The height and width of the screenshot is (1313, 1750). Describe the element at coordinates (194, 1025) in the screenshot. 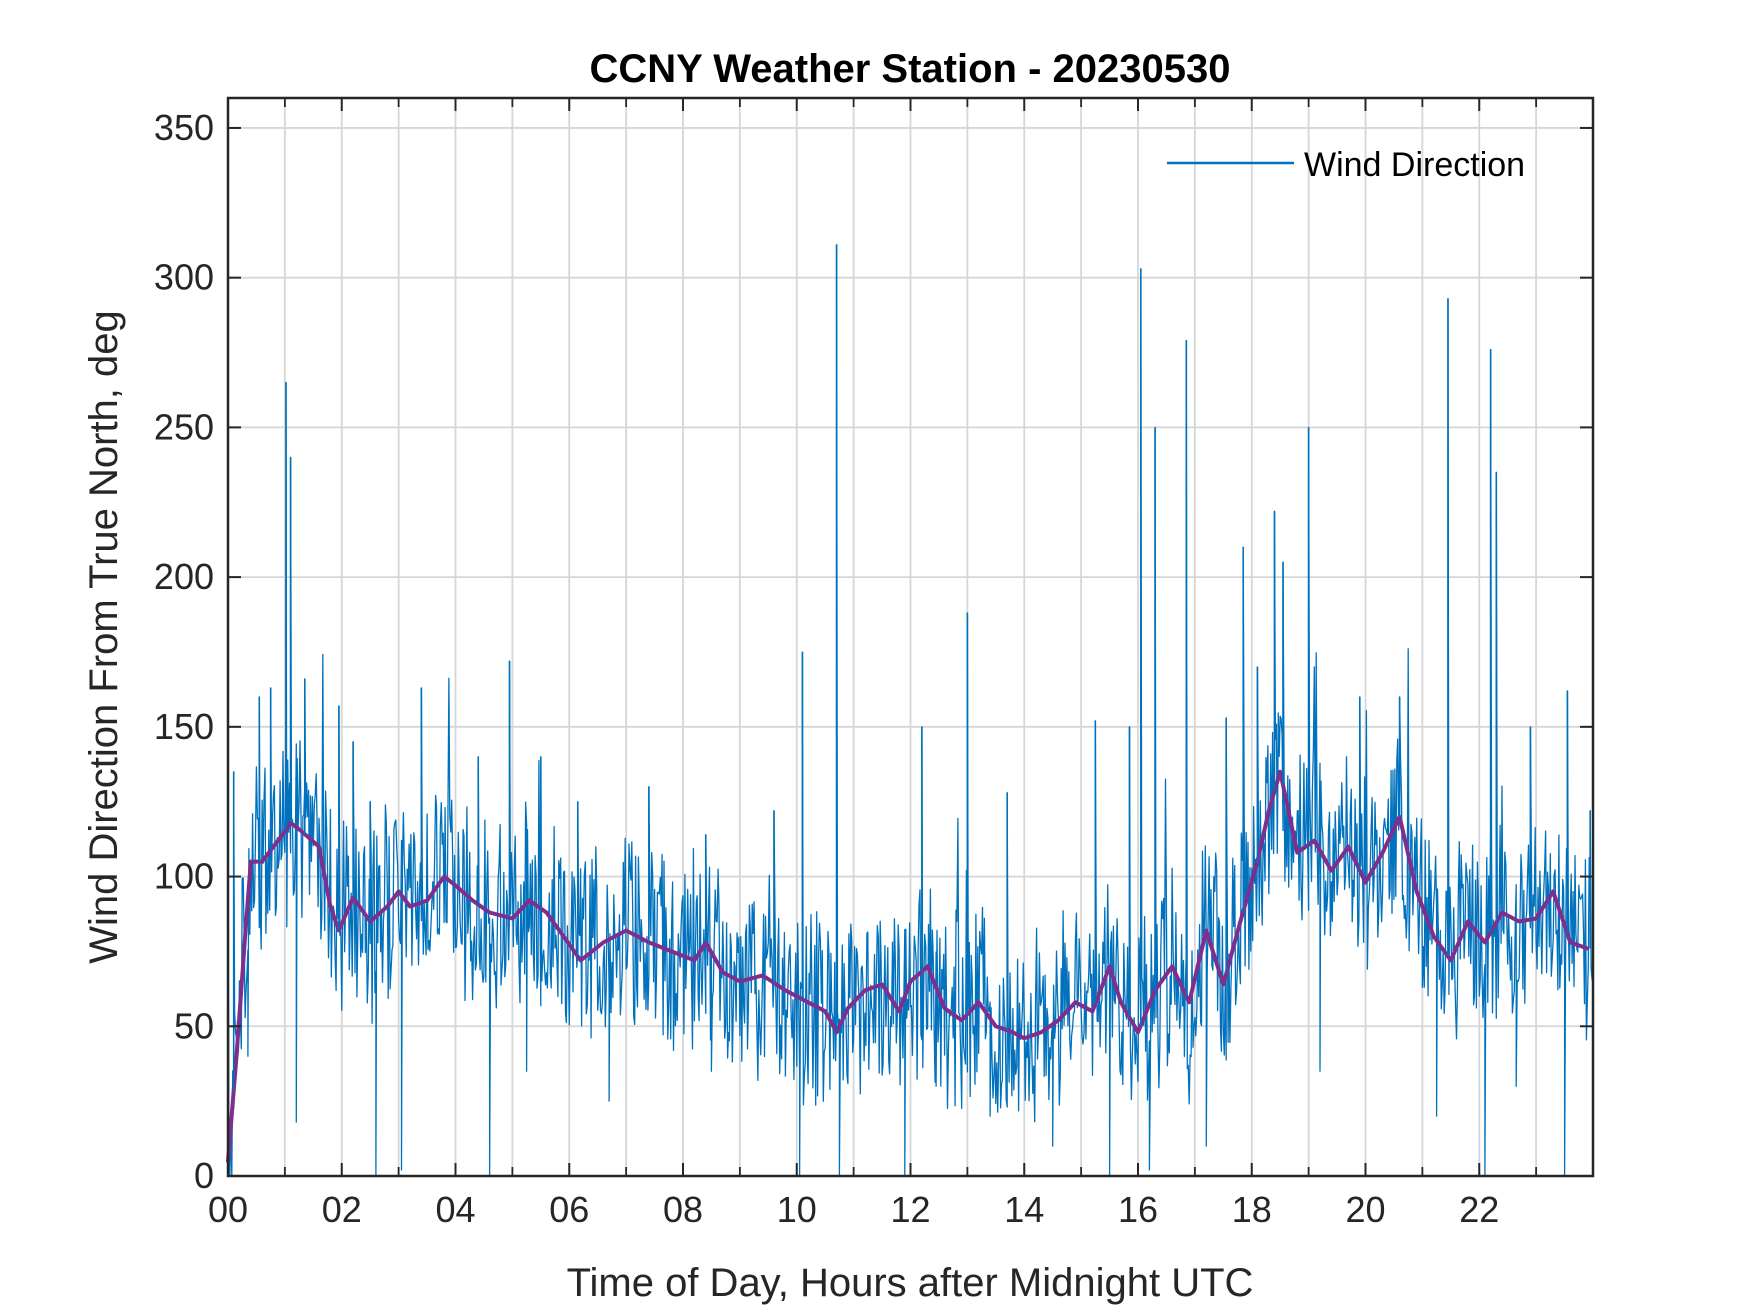

I see `y-tick-label: 50` at that location.